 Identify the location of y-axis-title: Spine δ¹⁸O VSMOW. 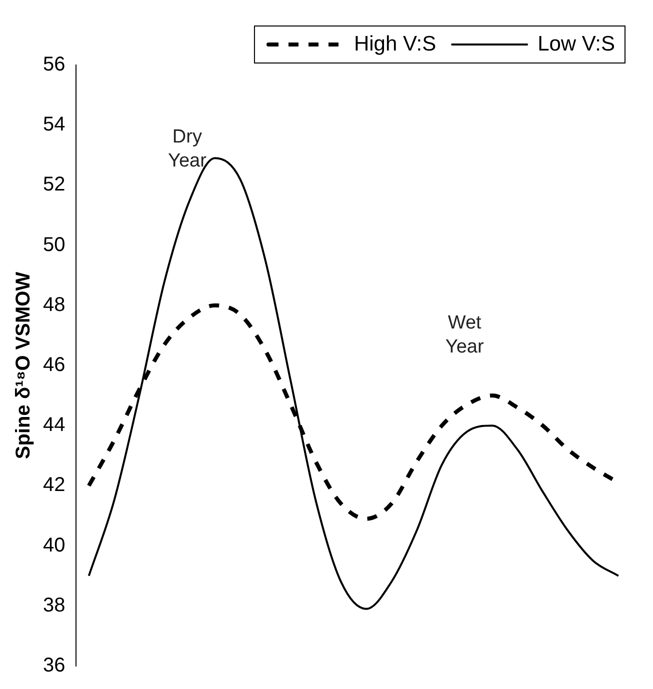
(23, 366).